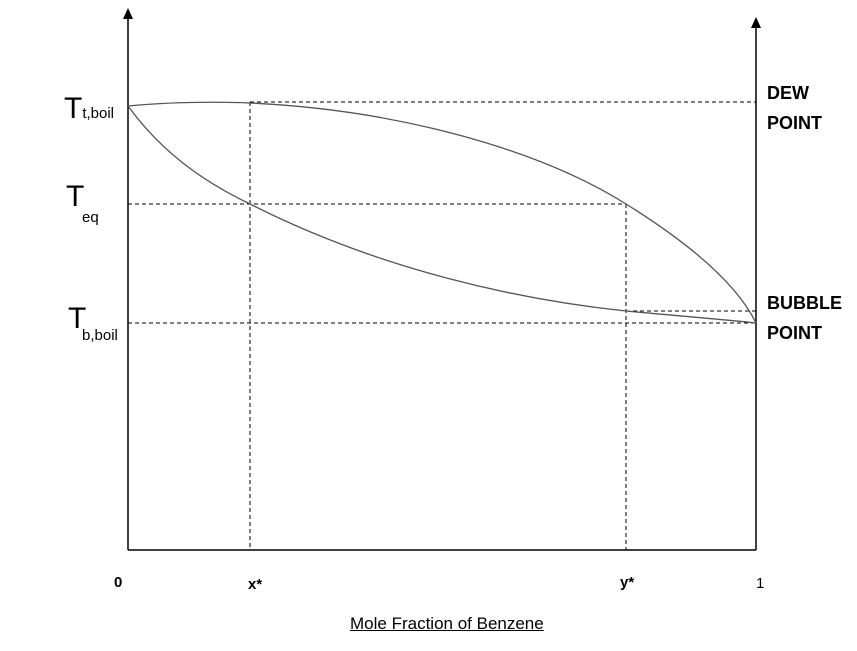  Describe the element at coordinates (795, 333) in the screenshot. I see `bubble-point-line2: POINT` at that location.